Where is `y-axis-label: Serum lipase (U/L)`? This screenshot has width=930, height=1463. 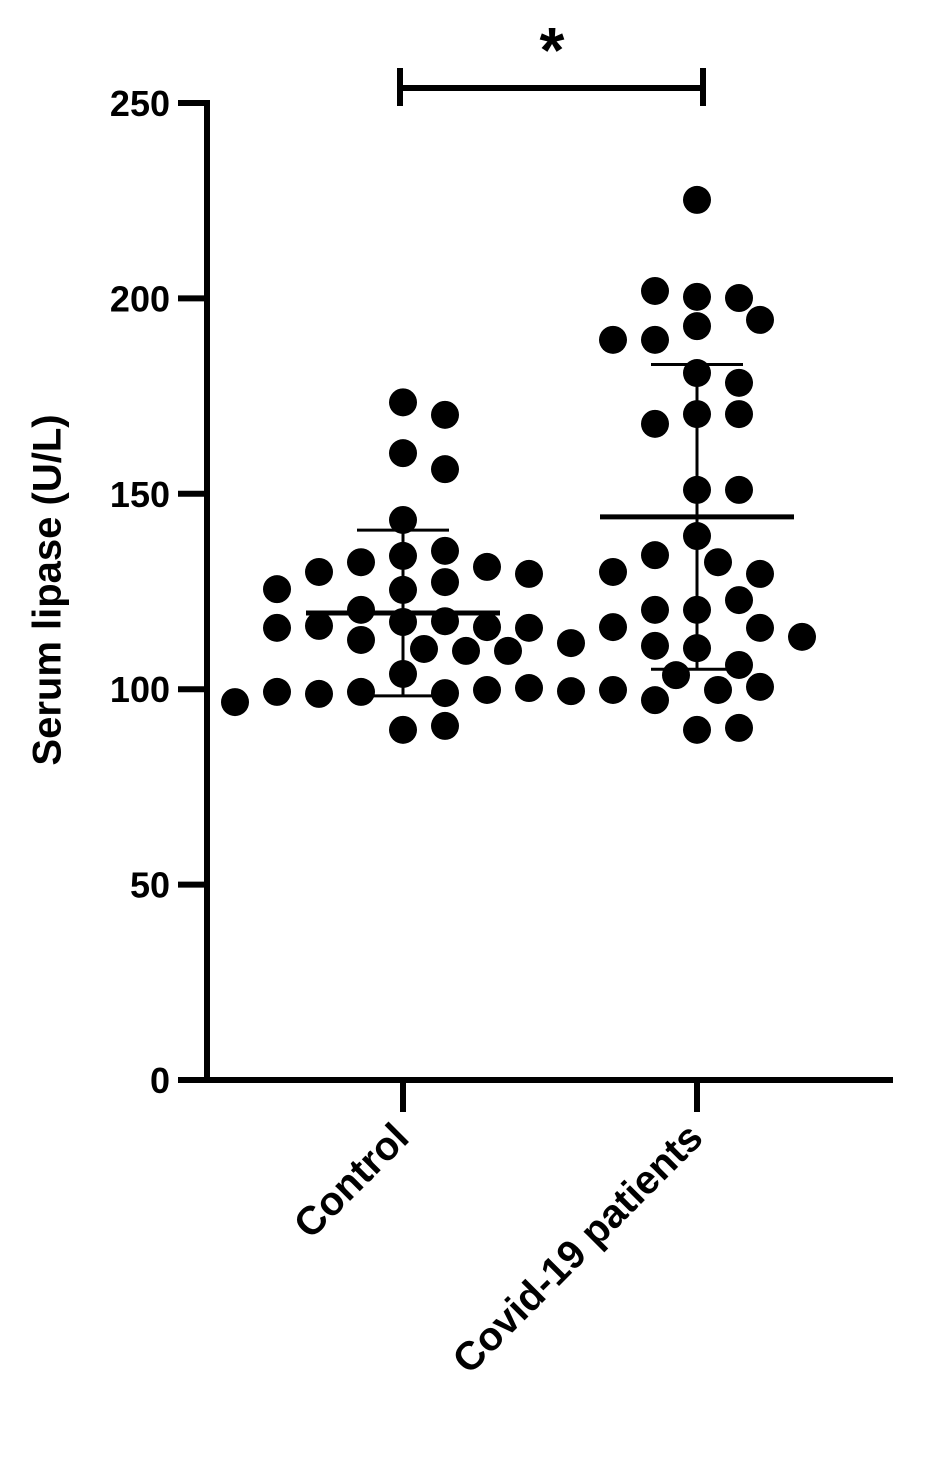
y-axis-label: Serum lipase (U/L) is located at coordinates (48, 589).